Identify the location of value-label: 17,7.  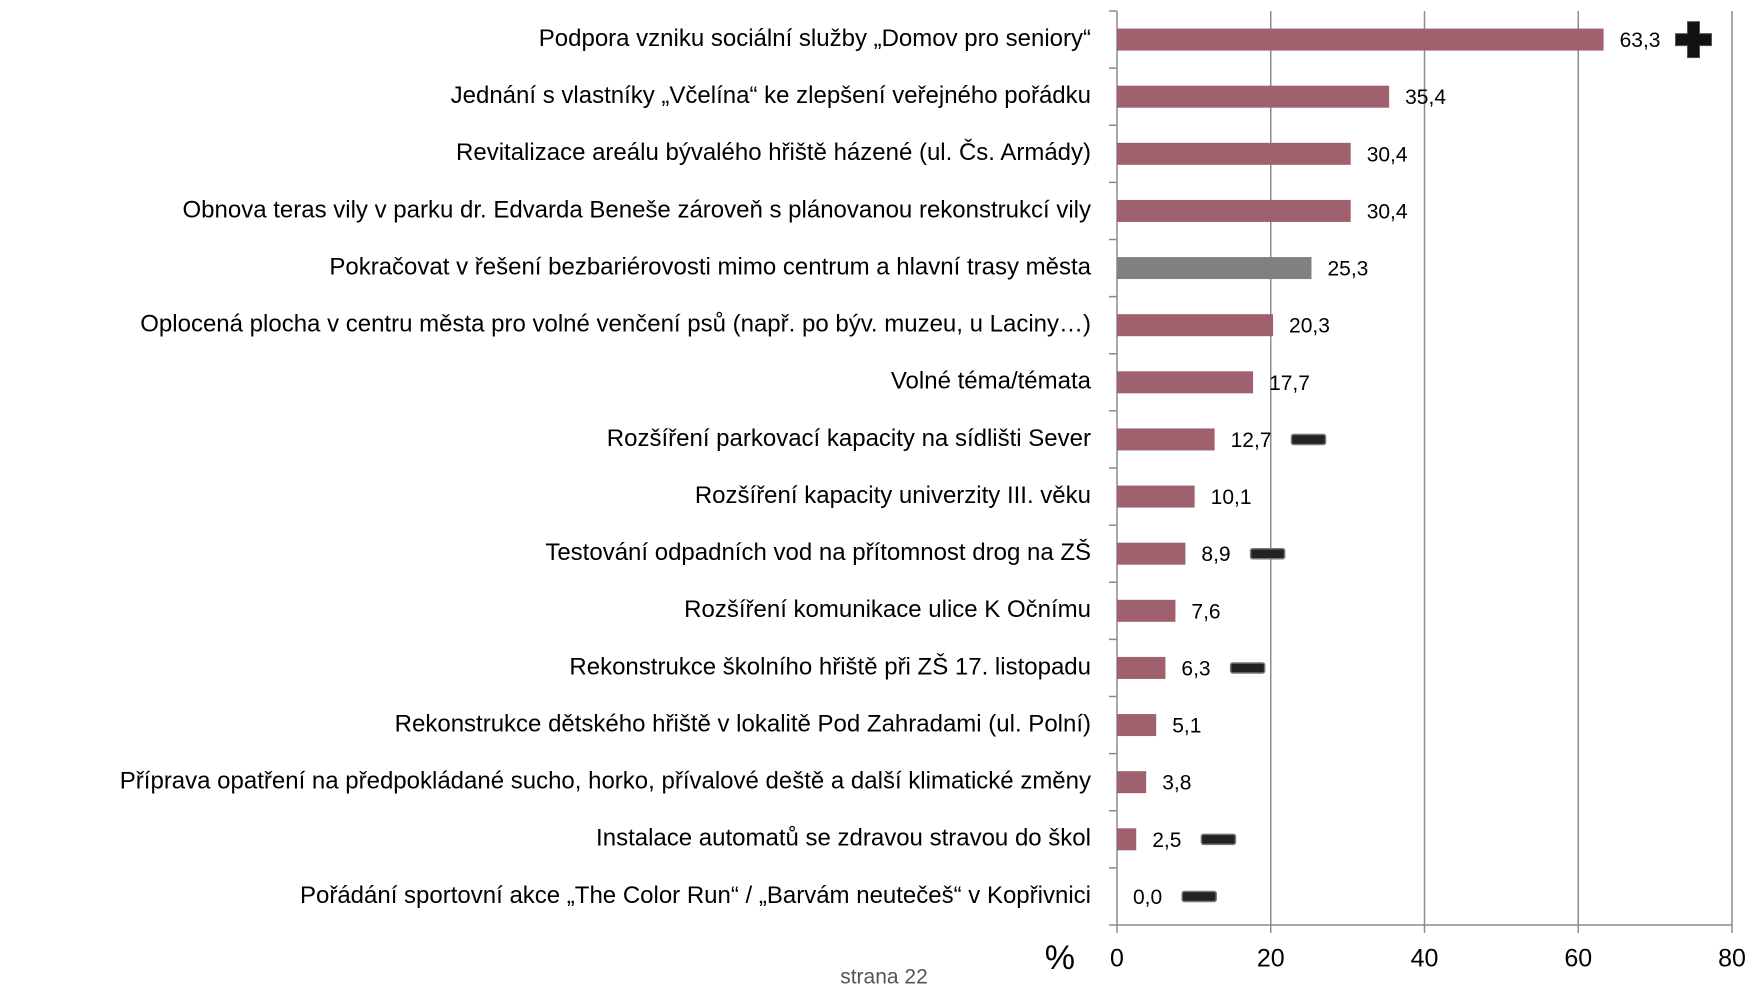
(1289, 383).